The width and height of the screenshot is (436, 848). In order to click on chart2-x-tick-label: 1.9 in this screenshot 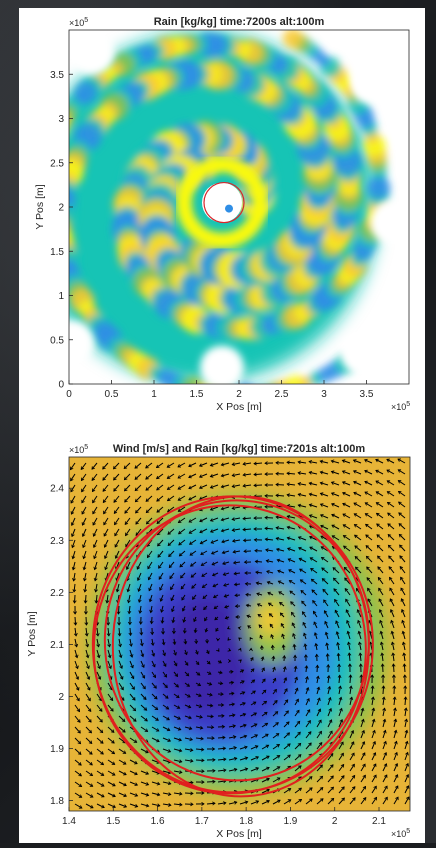, I will do `click(290, 821)`.